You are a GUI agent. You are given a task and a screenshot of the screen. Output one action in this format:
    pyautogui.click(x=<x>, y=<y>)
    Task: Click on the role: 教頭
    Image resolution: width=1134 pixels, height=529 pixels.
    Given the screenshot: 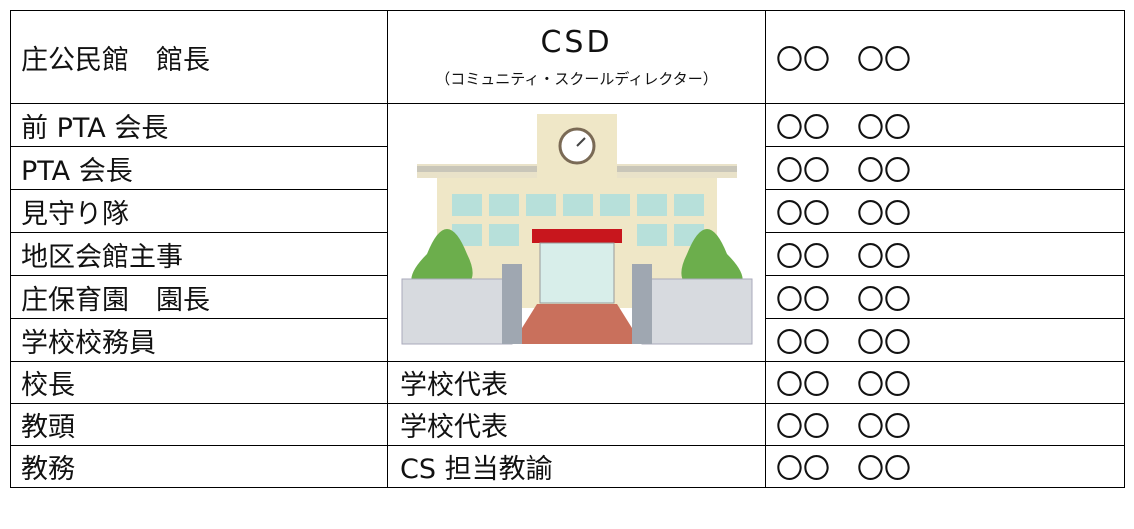 What is the action you would take?
    pyautogui.click(x=199, y=424)
    